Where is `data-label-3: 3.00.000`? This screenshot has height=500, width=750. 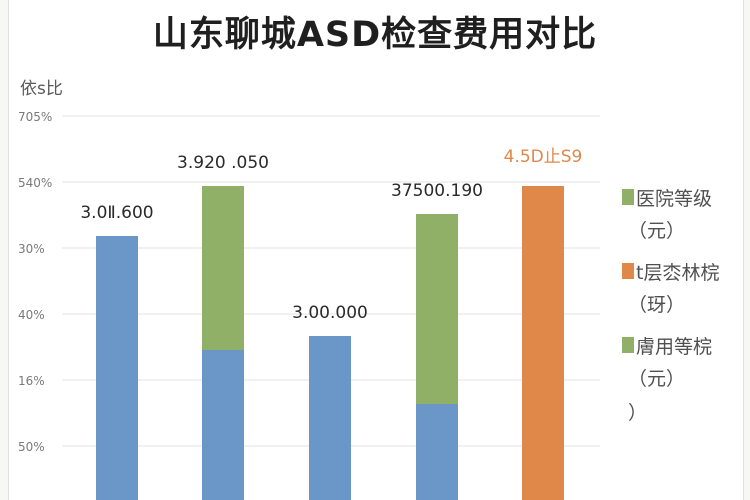
data-label-3: 3.00.000 is located at coordinates (330, 313).